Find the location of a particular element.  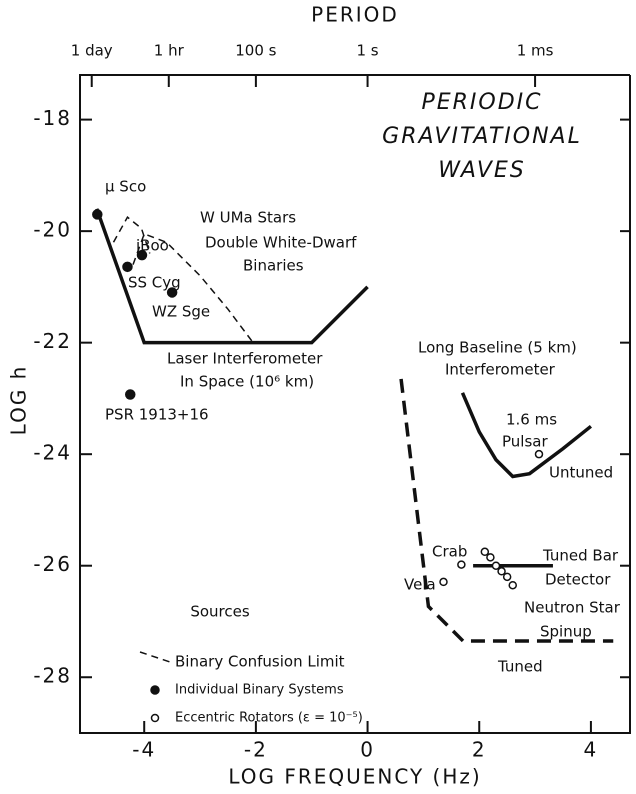

y-axis-label: LOG h is located at coordinates (19, 400).